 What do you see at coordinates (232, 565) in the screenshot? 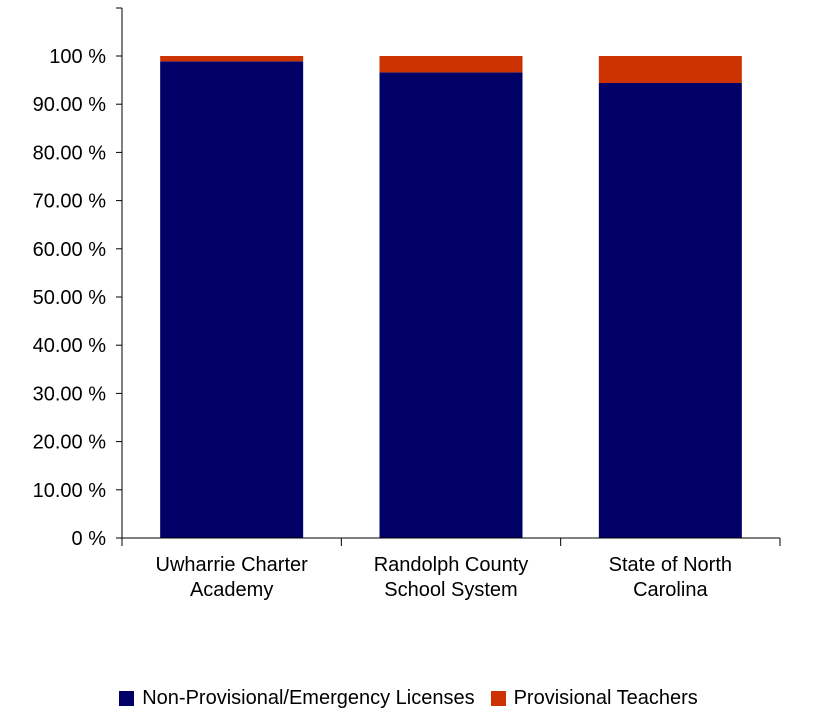
I see `x-category-label-line: Uwharrie Charter` at bounding box center [232, 565].